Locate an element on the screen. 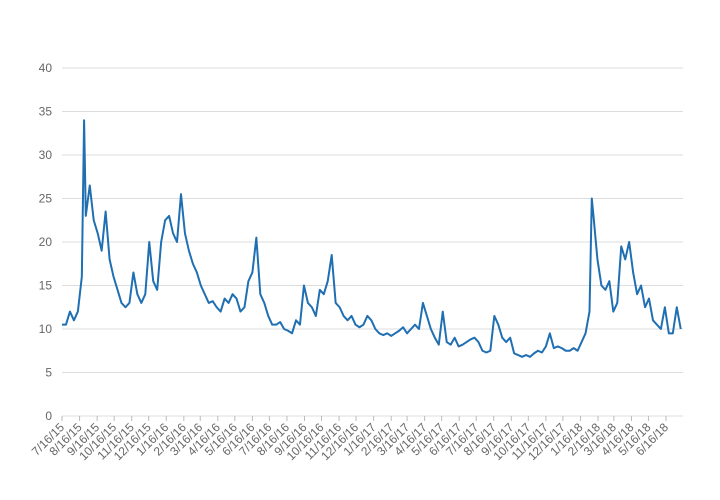  y-tick-label: 10 is located at coordinates (46, 329).